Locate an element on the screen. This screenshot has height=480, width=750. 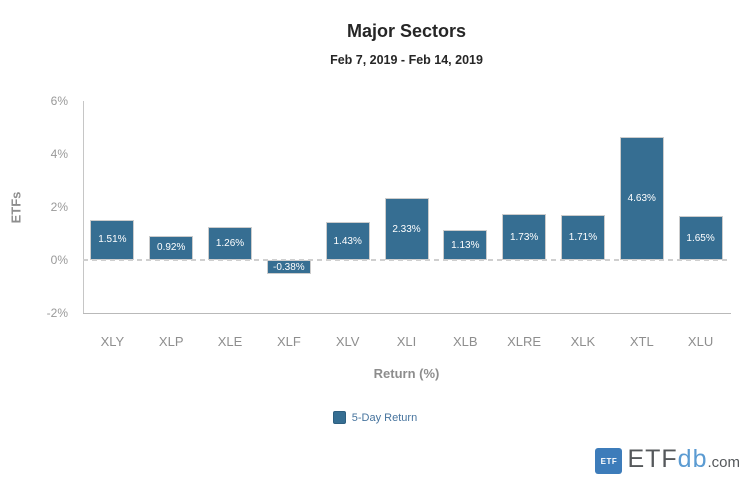
bar-xlf: -0.38% is located at coordinates (288, 267).